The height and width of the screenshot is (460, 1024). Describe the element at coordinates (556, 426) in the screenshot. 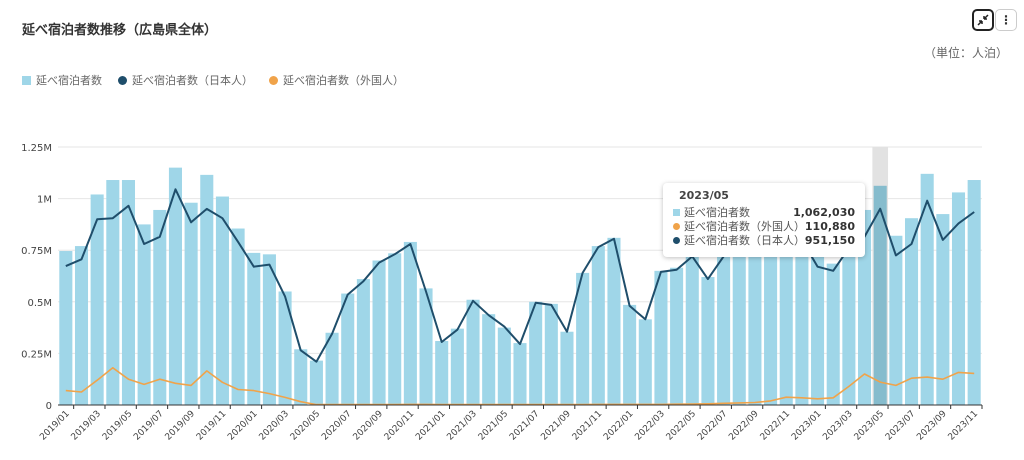

I see `x-tick-label: 2021/09` at that location.